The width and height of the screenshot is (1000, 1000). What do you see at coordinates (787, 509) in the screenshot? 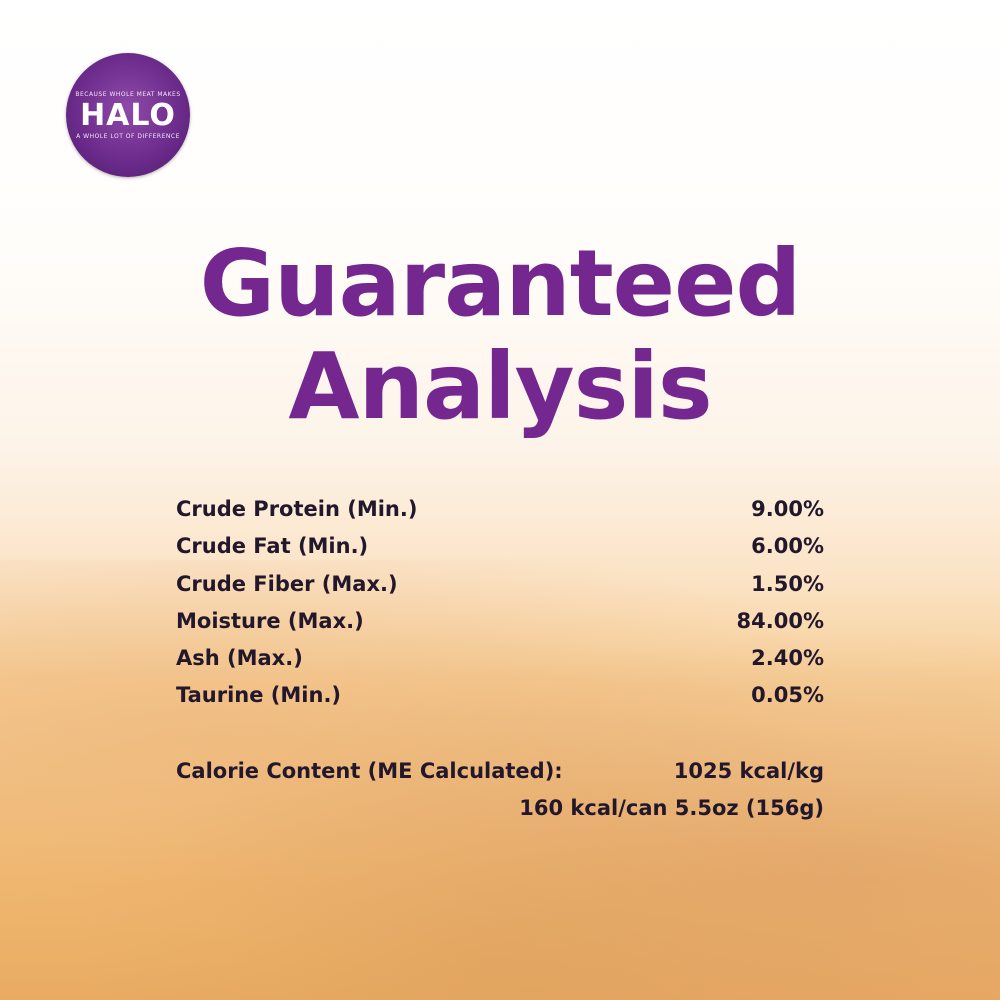
I see `row-value: 9.00%` at bounding box center [787, 509].